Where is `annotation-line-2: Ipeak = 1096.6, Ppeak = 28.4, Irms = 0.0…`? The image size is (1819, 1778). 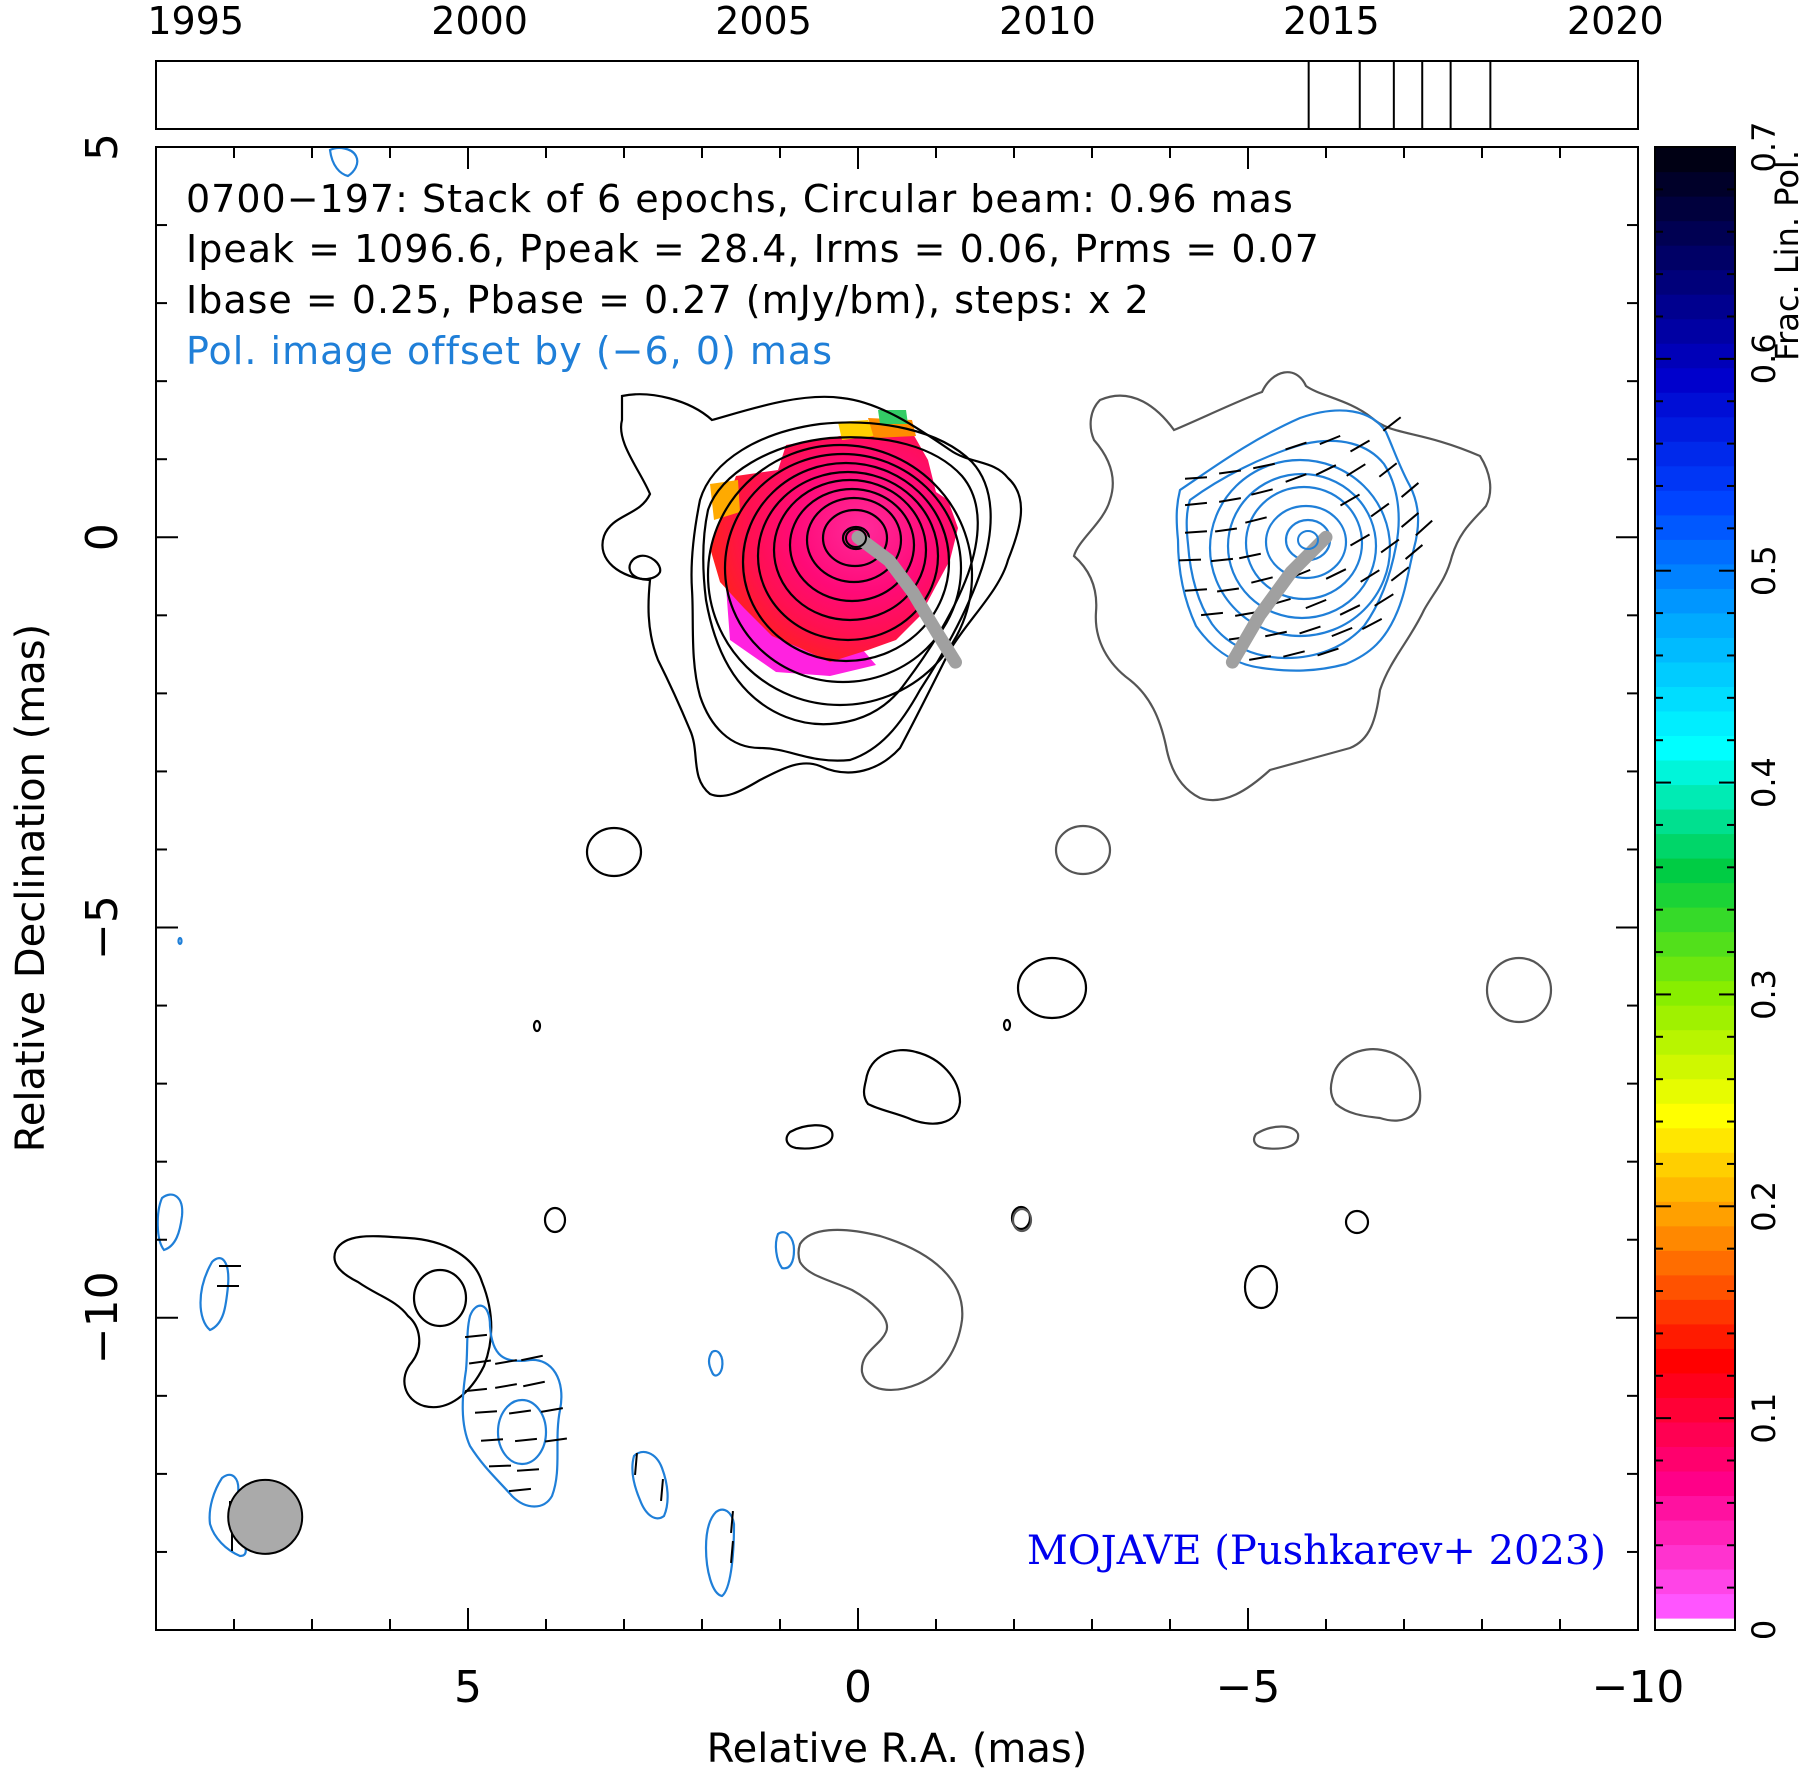
annotation-line-2: Ipeak = 1096.6, Ppeak = 28.4, Irms = 0.0… is located at coordinates (753, 249).